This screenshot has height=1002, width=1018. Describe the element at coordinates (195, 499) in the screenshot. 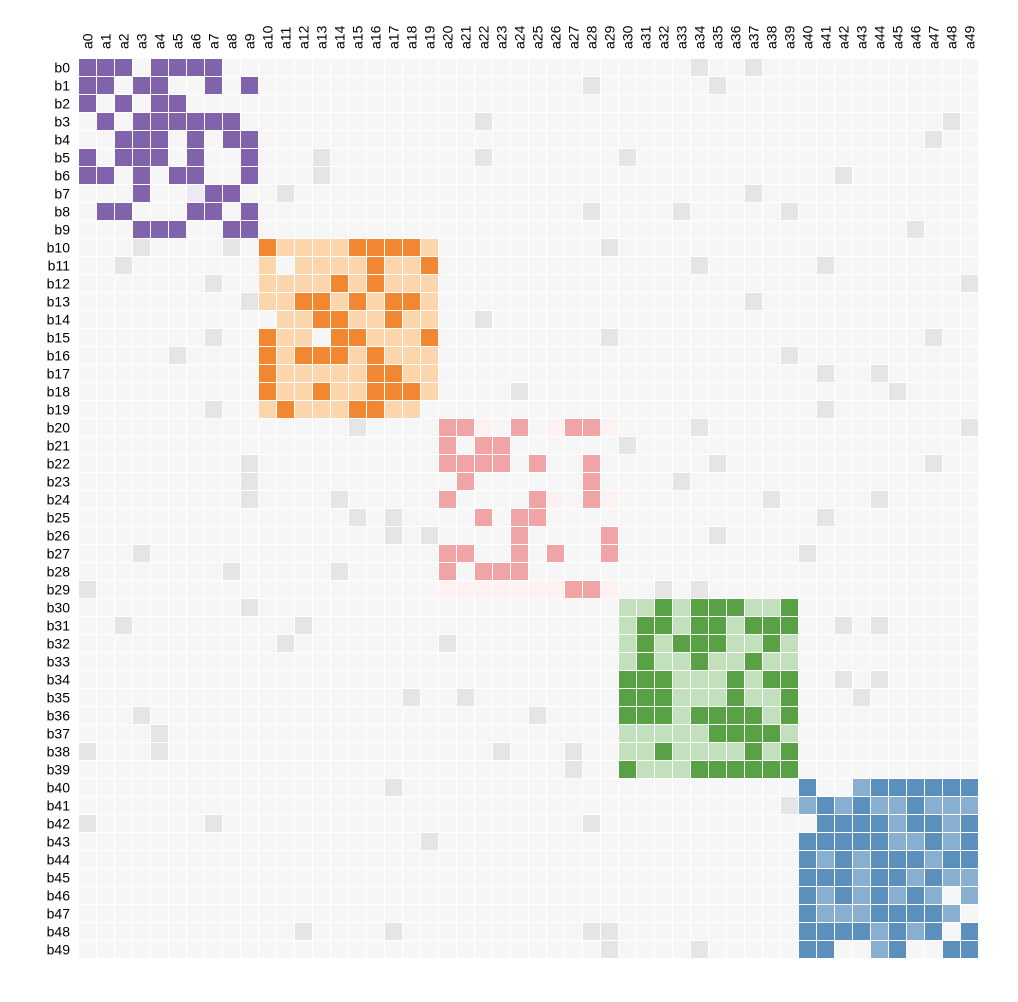

I see `cell-b24-a6` at that location.